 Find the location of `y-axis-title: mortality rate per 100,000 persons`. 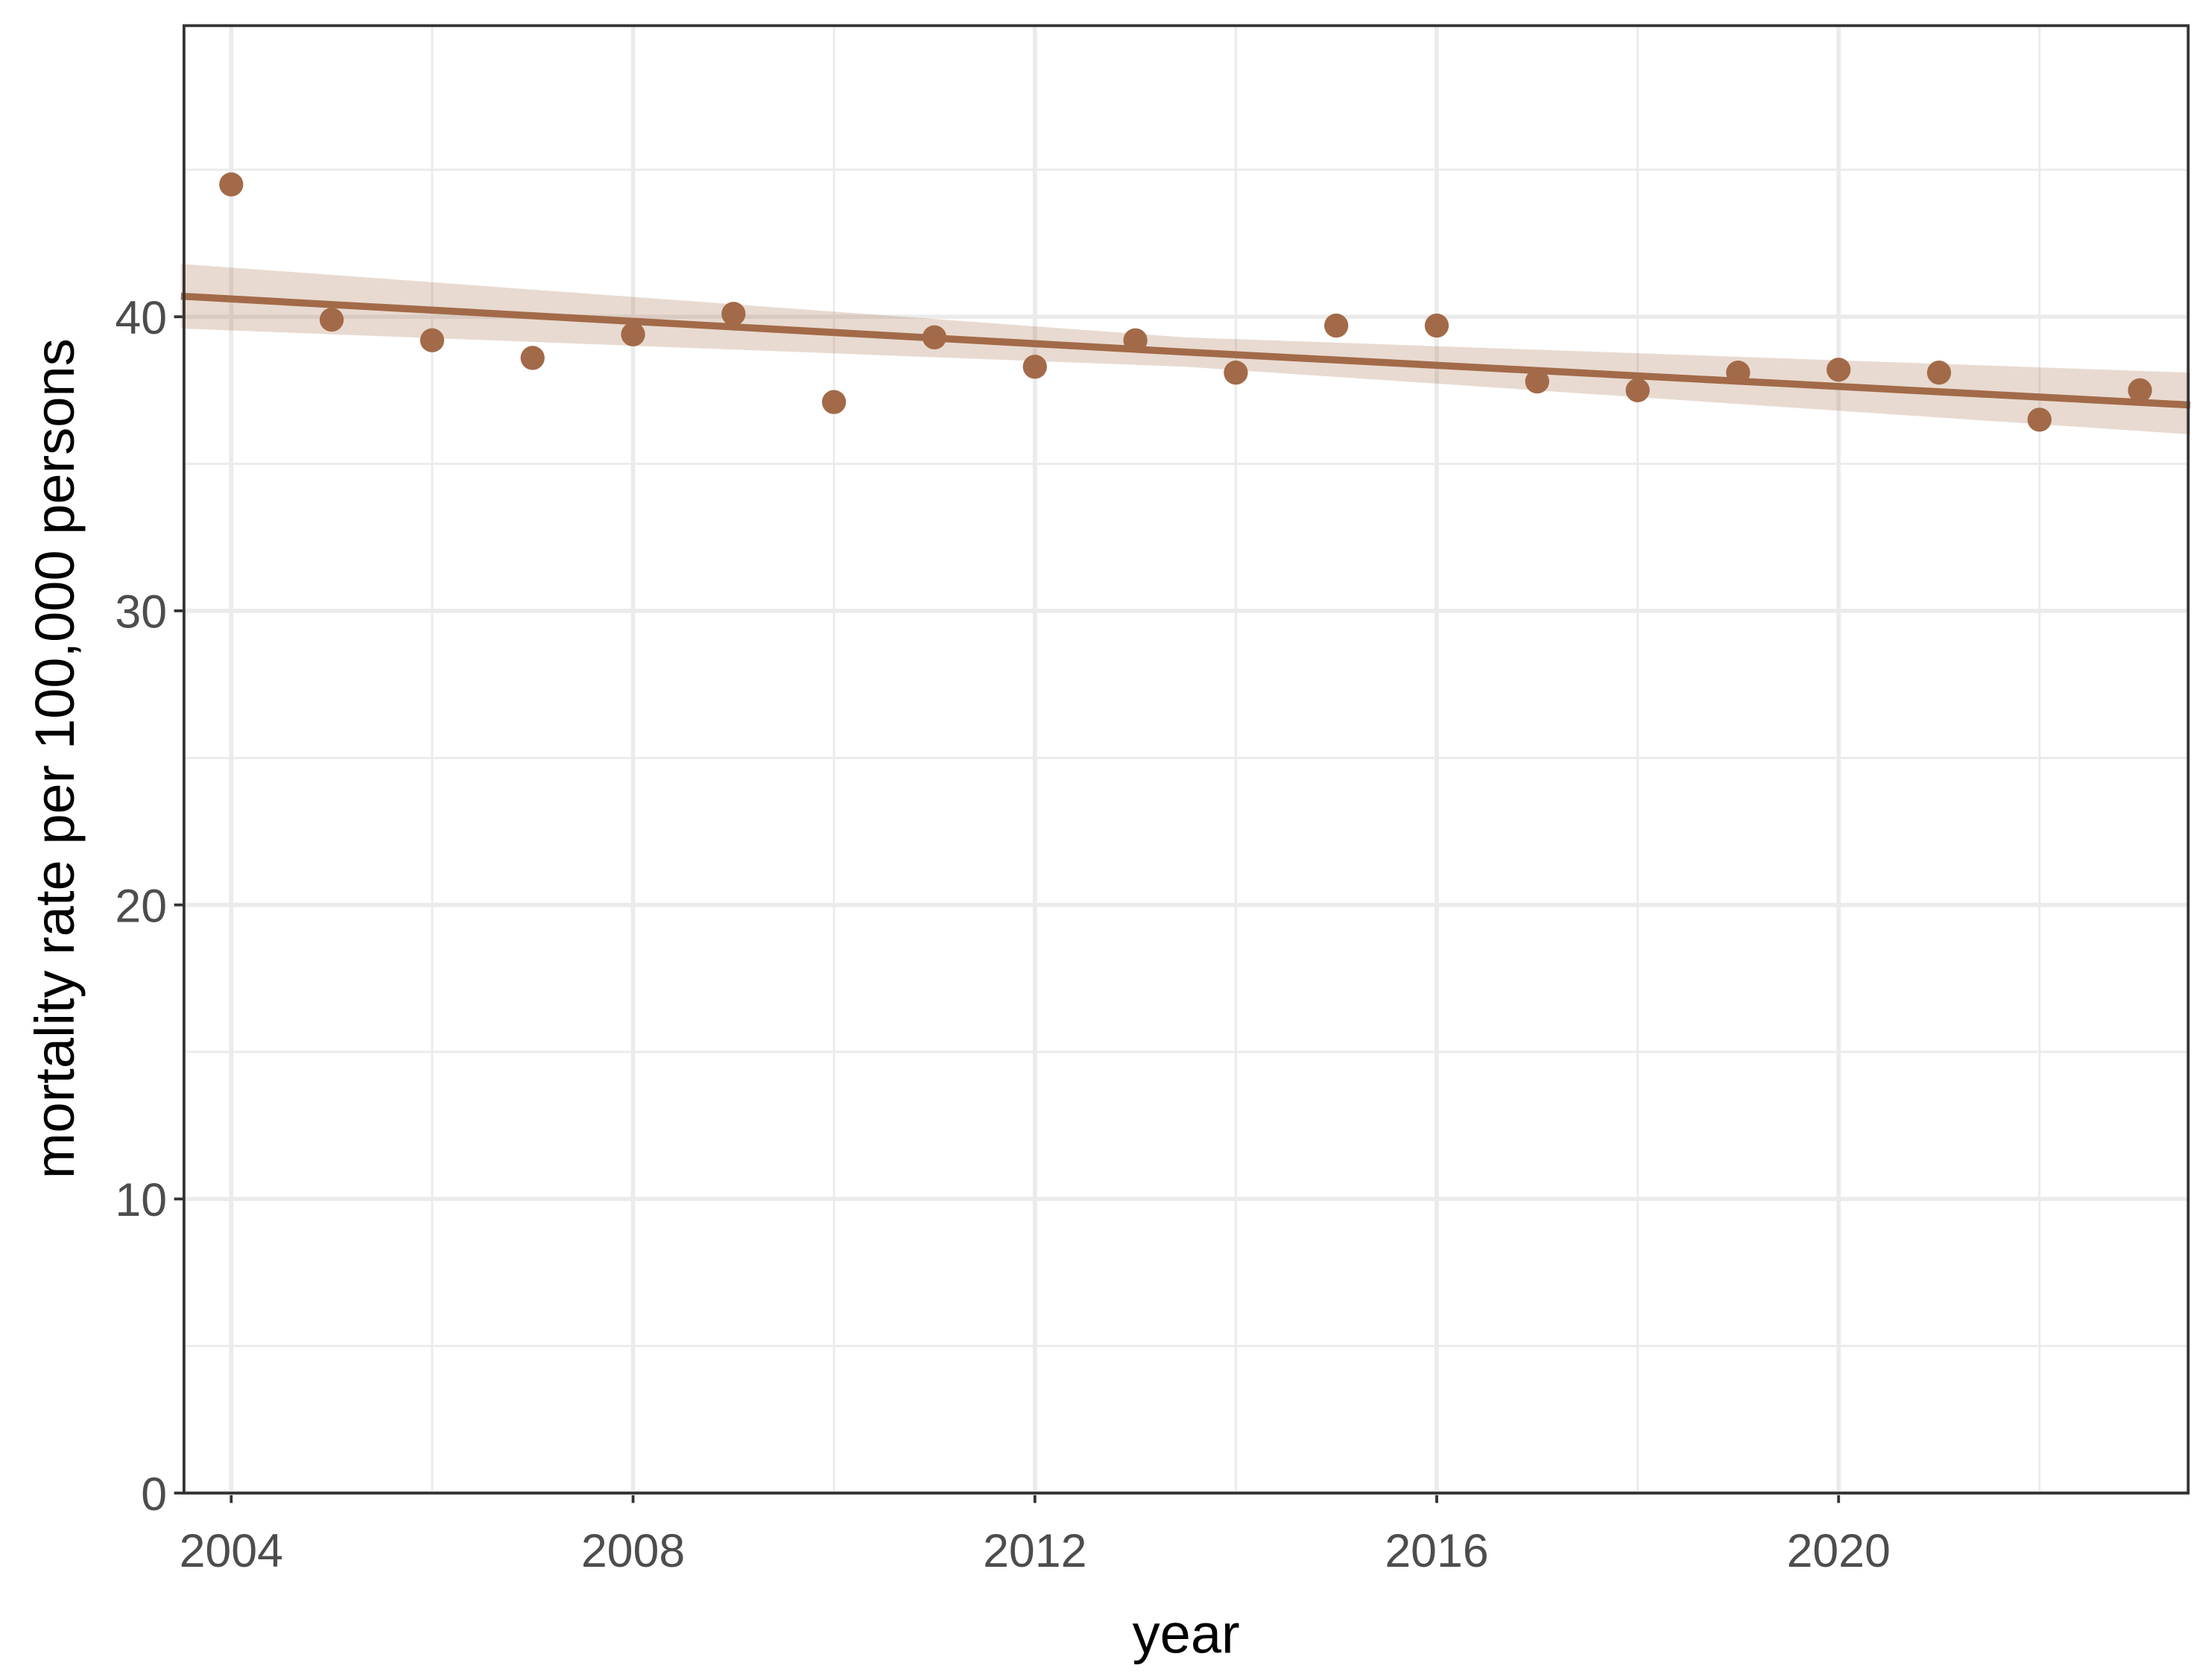

y-axis-title: mortality rate per 100,000 persons is located at coordinates (55, 758).